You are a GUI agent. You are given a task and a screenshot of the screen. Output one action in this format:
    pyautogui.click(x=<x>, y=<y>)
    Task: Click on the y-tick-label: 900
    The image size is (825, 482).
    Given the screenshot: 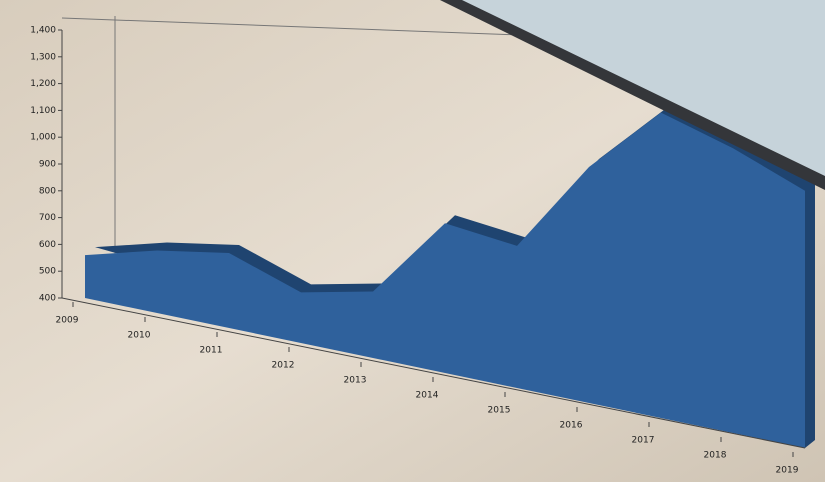 What is the action you would take?
    pyautogui.click(x=47, y=165)
    